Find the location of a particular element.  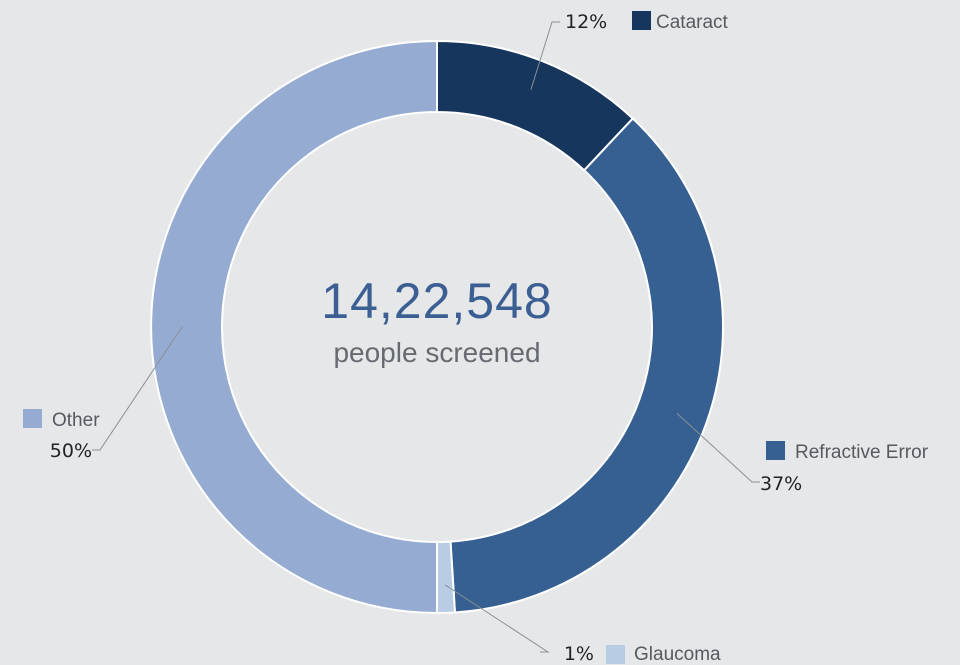

legend-swatch-other is located at coordinates (32, 418).